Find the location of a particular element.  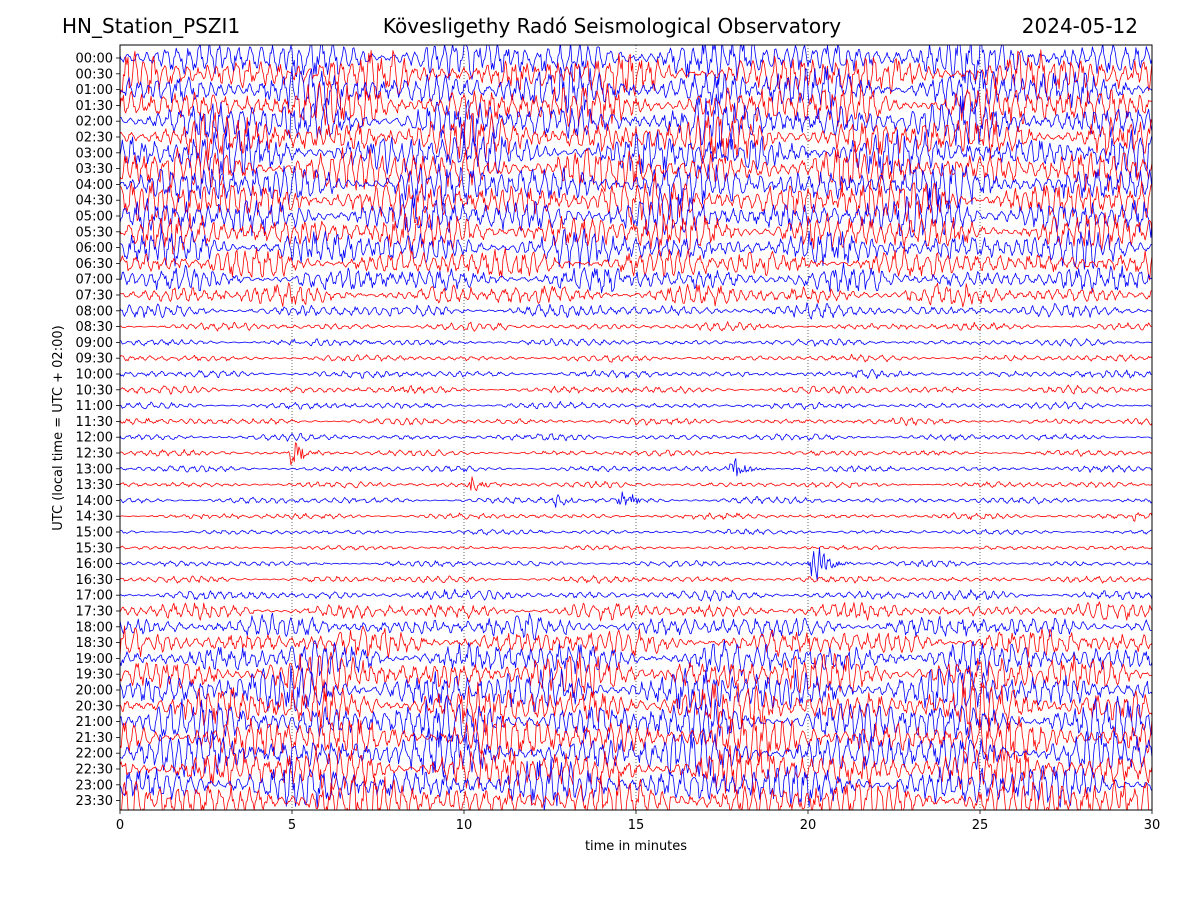

y-tick-label: 18:30 is located at coordinates (94, 643).